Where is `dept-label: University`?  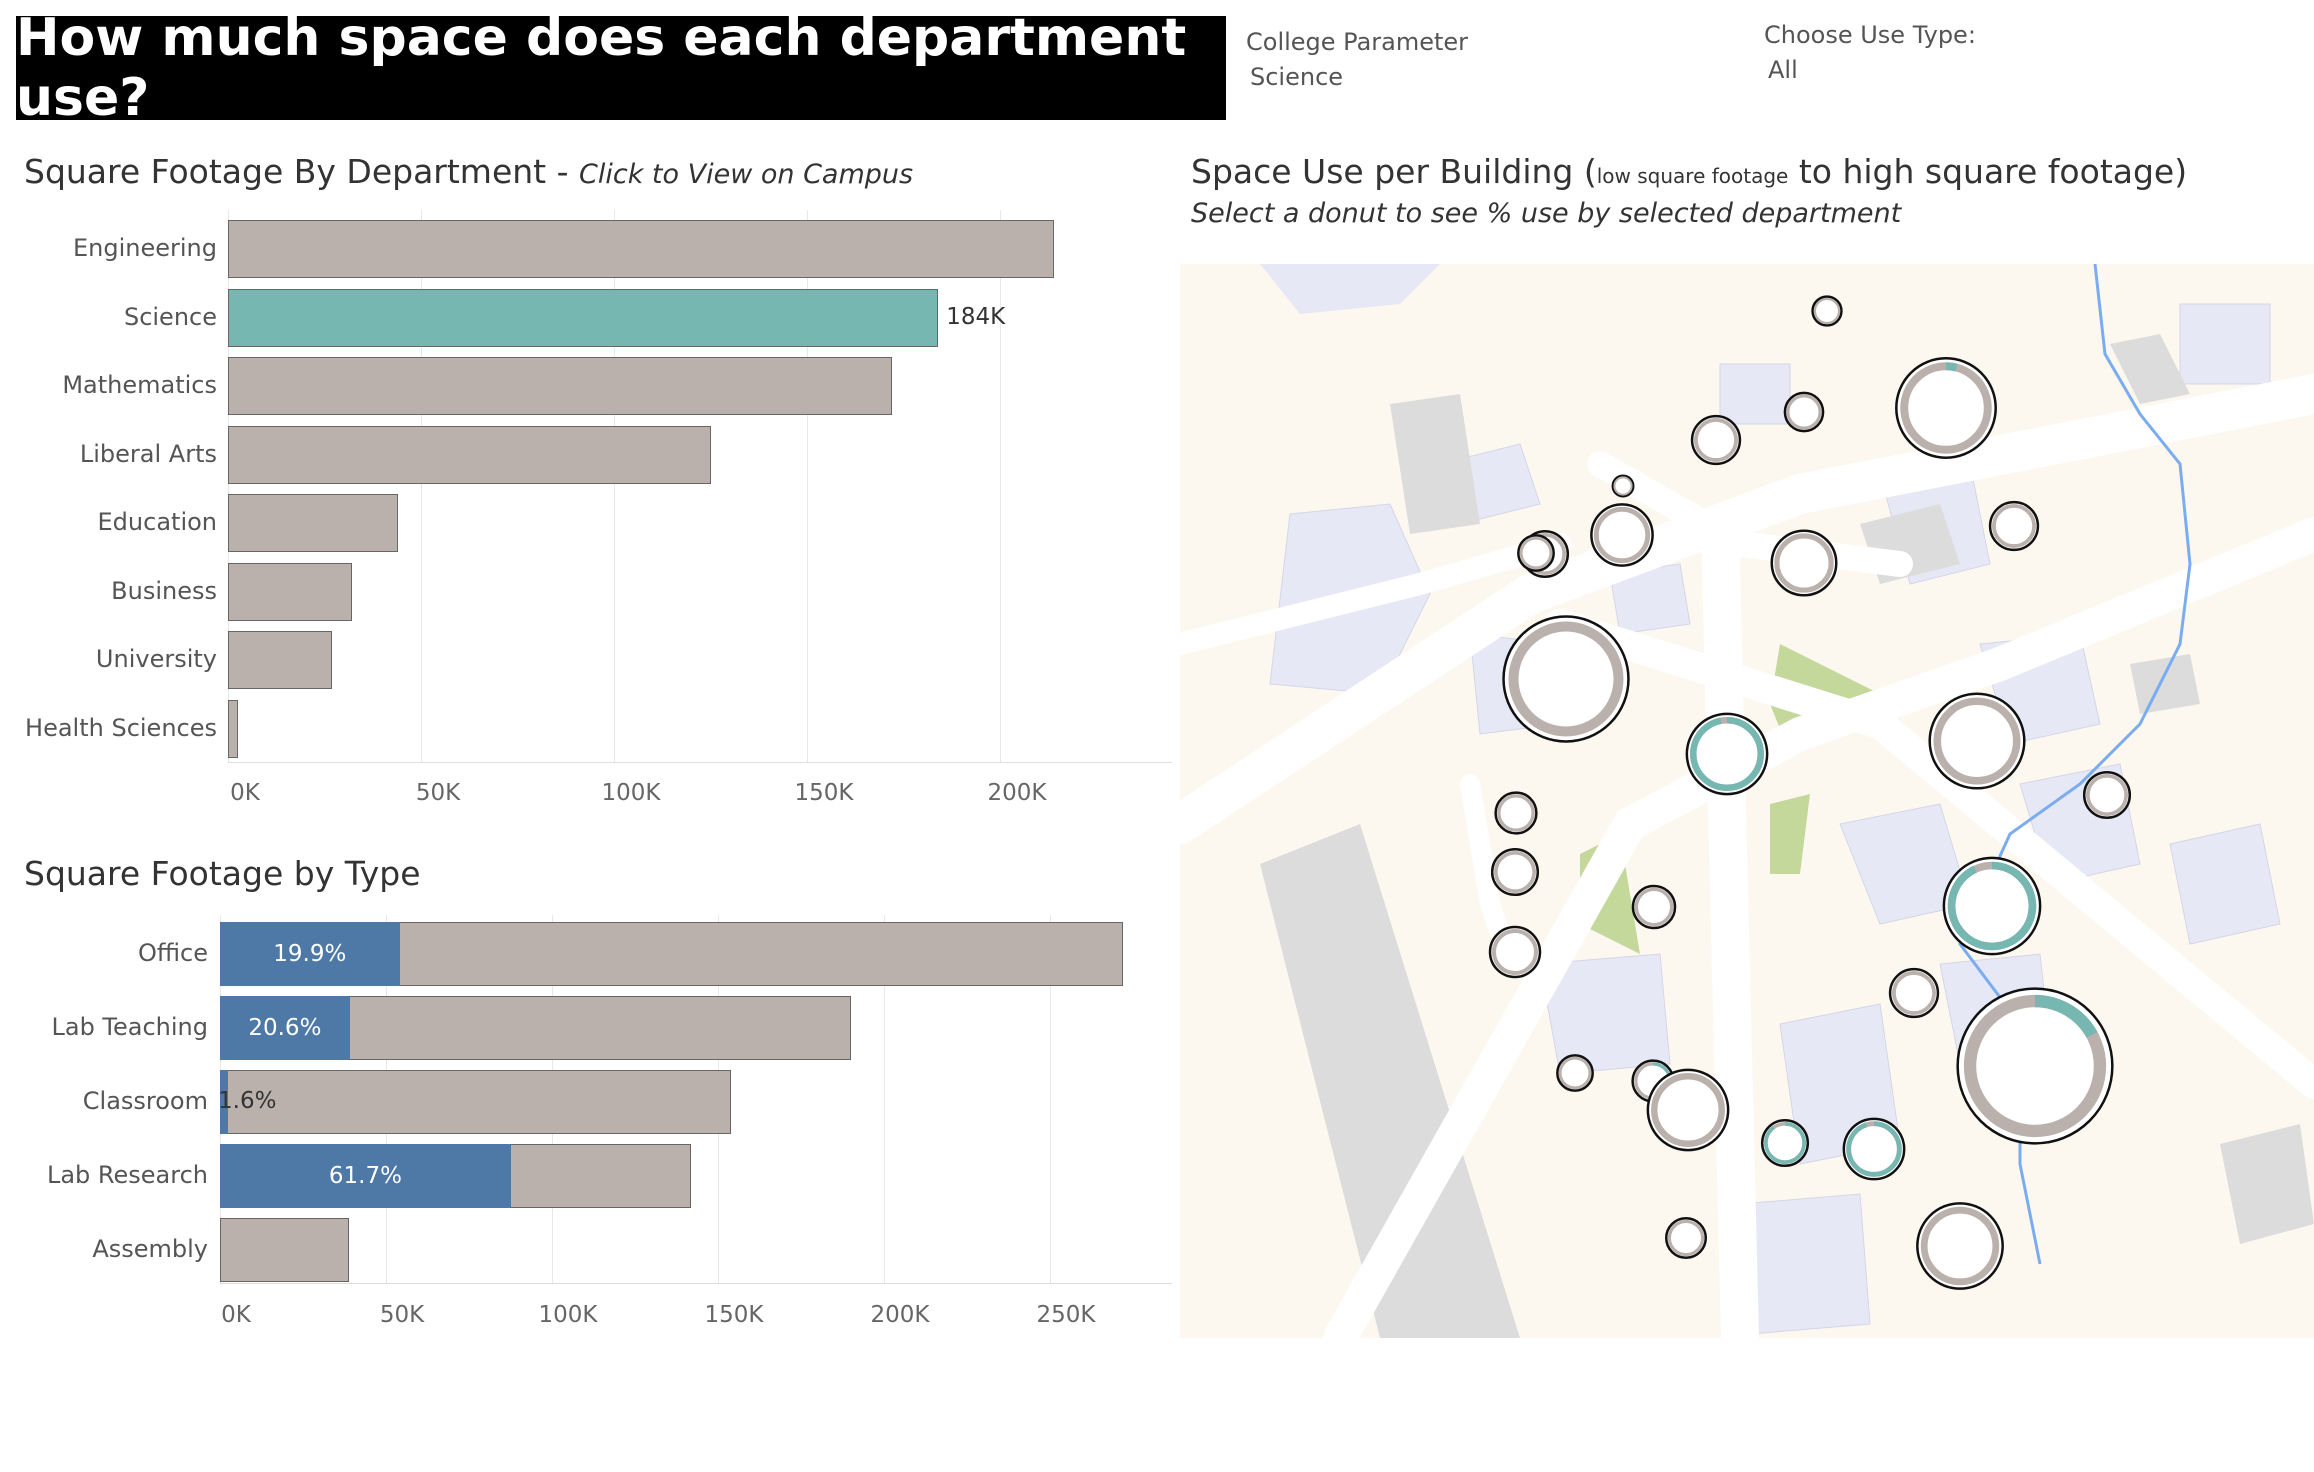 dept-label: University is located at coordinates (156, 659).